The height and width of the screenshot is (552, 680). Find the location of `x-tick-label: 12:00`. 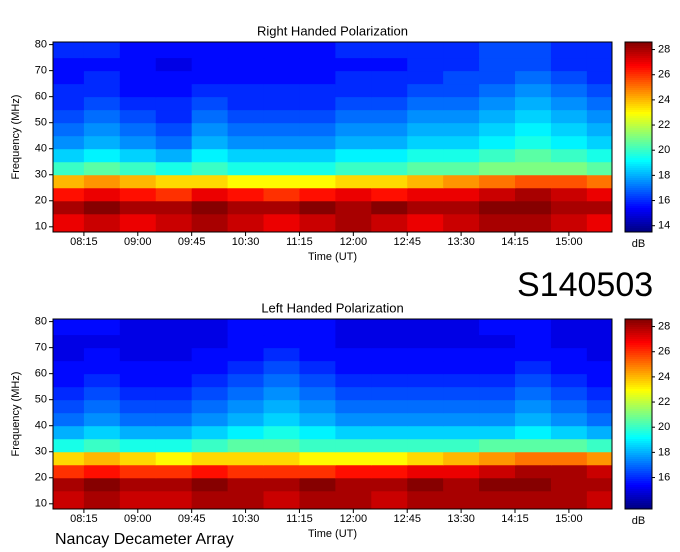

x-tick-label: 12:00 is located at coordinates (354, 519).